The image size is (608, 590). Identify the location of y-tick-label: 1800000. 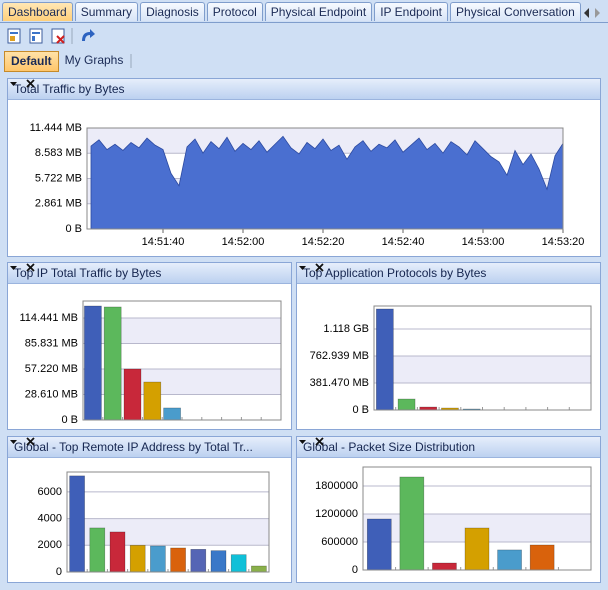
(336, 486).